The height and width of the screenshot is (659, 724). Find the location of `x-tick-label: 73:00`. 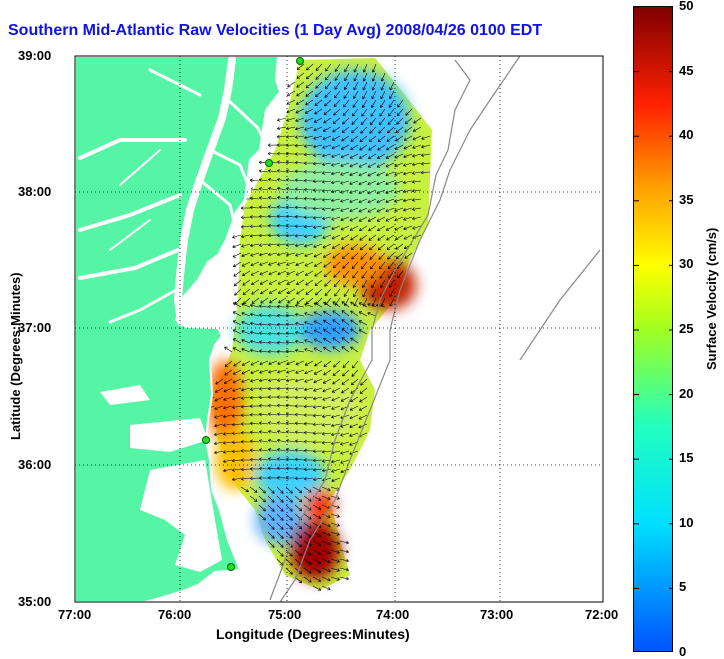

x-tick-label: 73:00 is located at coordinates (497, 614).